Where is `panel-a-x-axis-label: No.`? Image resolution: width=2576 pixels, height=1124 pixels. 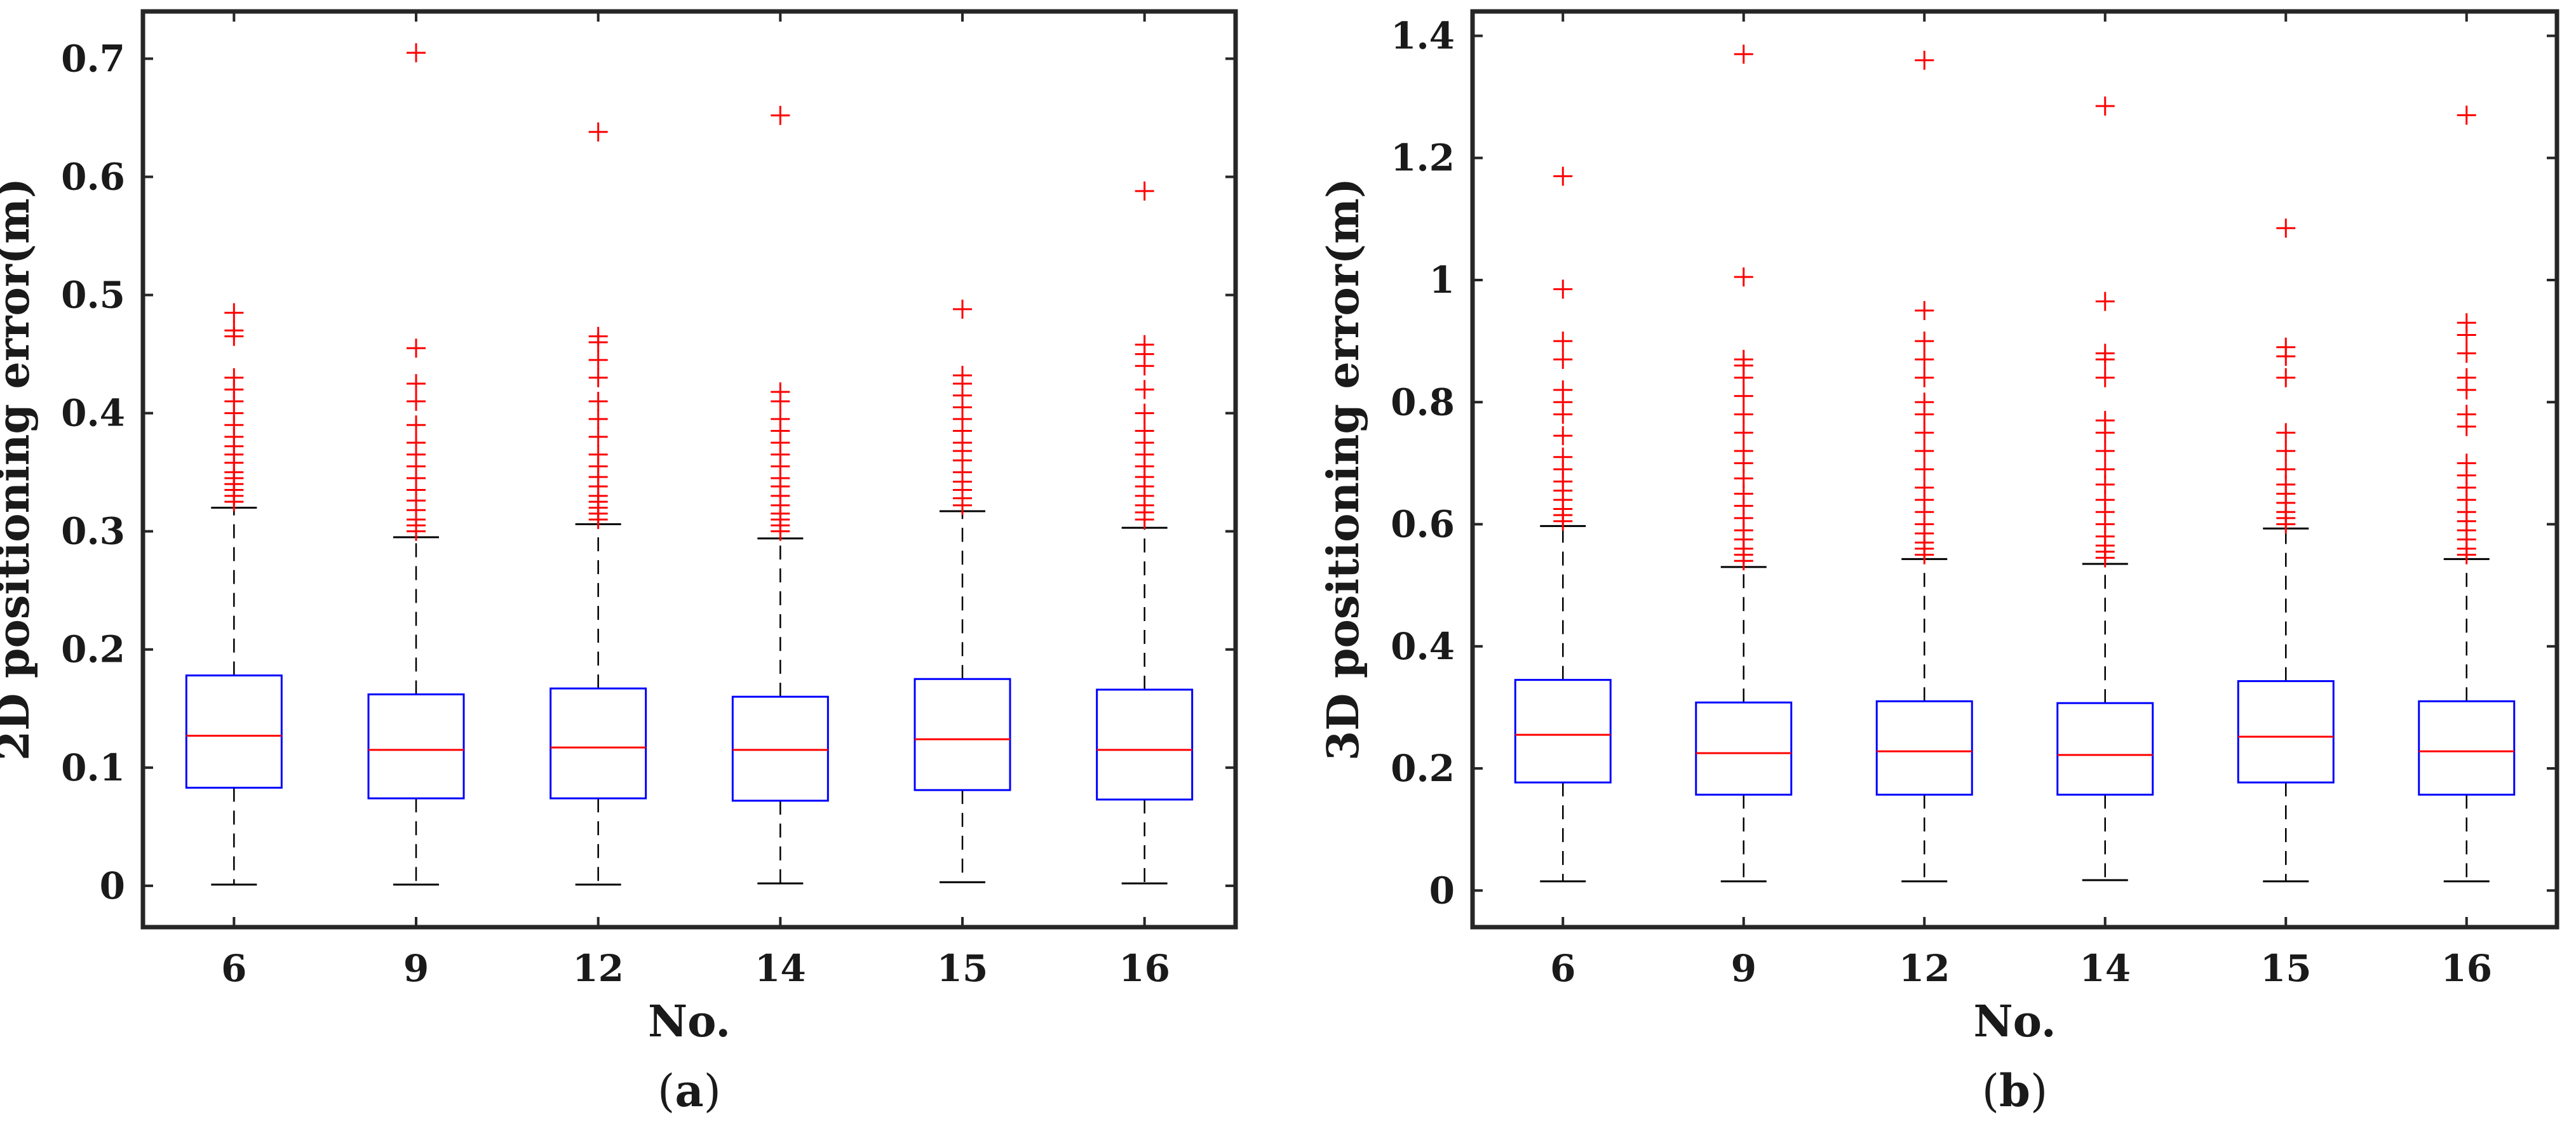
panel-a-x-axis-label: No. is located at coordinates (689, 1022).